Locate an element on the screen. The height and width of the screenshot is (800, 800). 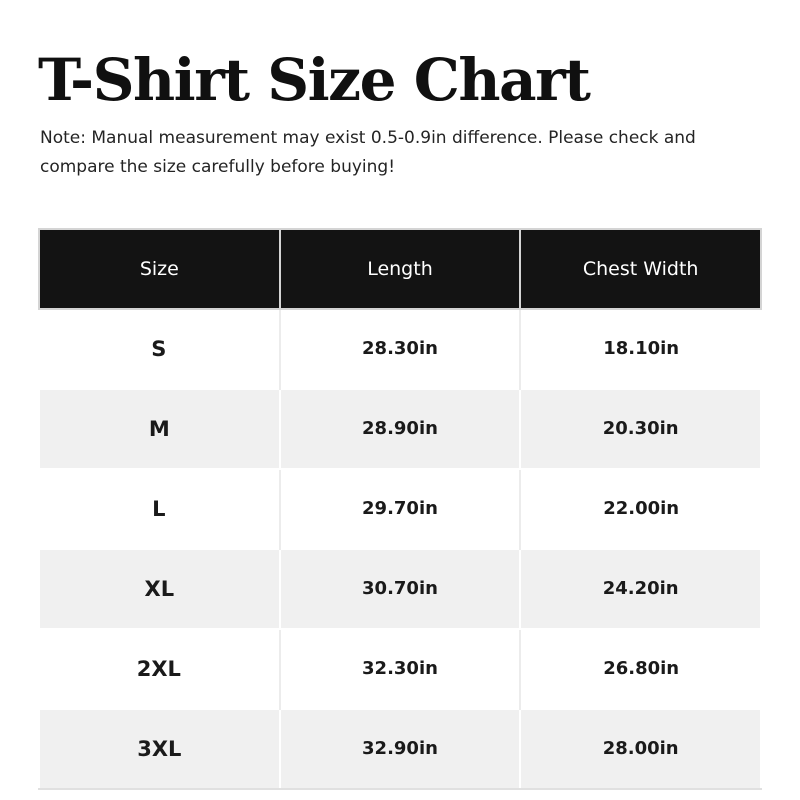
length-cell: 28.30in is located at coordinates (399, 348).